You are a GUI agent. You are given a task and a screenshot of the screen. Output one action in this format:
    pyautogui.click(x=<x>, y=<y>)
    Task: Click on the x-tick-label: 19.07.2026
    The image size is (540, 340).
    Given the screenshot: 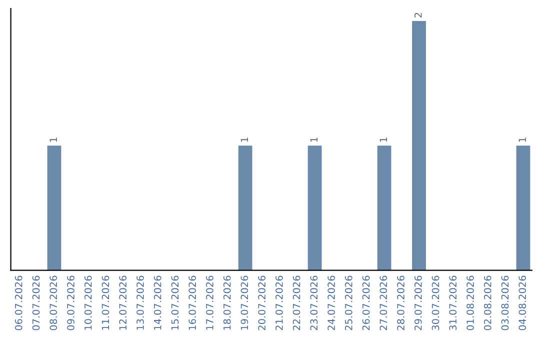 What is the action you would take?
    pyautogui.click(x=244, y=303)
    